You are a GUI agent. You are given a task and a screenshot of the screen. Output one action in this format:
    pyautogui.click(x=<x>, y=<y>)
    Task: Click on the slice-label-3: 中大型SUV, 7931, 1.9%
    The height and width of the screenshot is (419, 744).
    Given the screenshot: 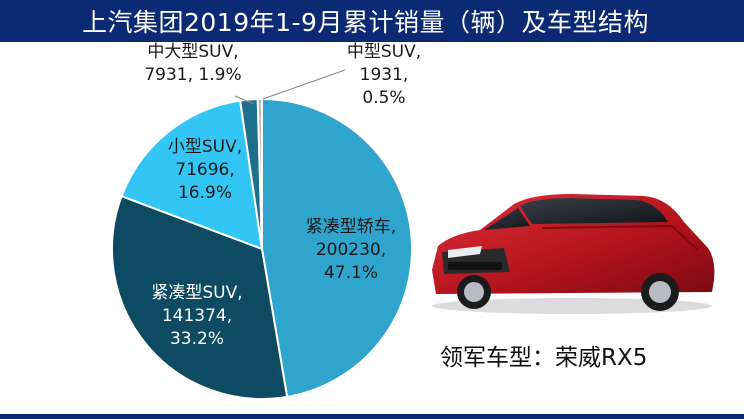 What is the action you would take?
    pyautogui.click(x=192, y=63)
    